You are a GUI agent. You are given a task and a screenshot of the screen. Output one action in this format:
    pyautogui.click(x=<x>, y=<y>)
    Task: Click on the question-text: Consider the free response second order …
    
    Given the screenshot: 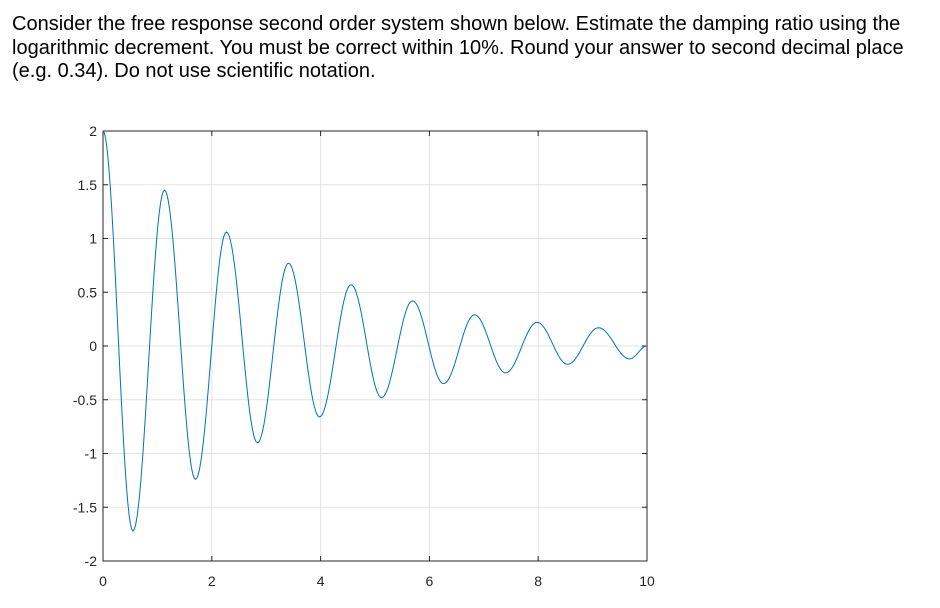 What is the action you would take?
    pyautogui.click(x=458, y=47)
    